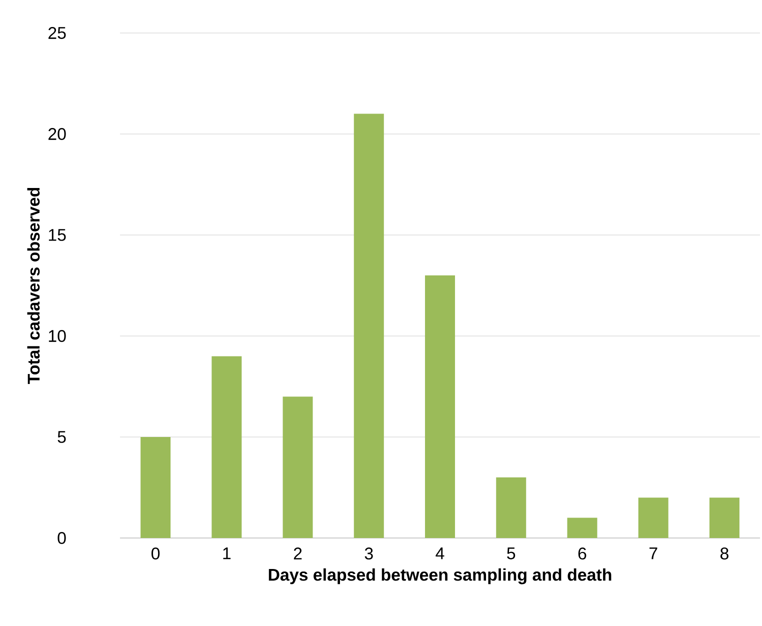 The image size is (762, 626). Describe the element at coordinates (62, 538) in the screenshot. I see `y-tick-label: 0` at that location.